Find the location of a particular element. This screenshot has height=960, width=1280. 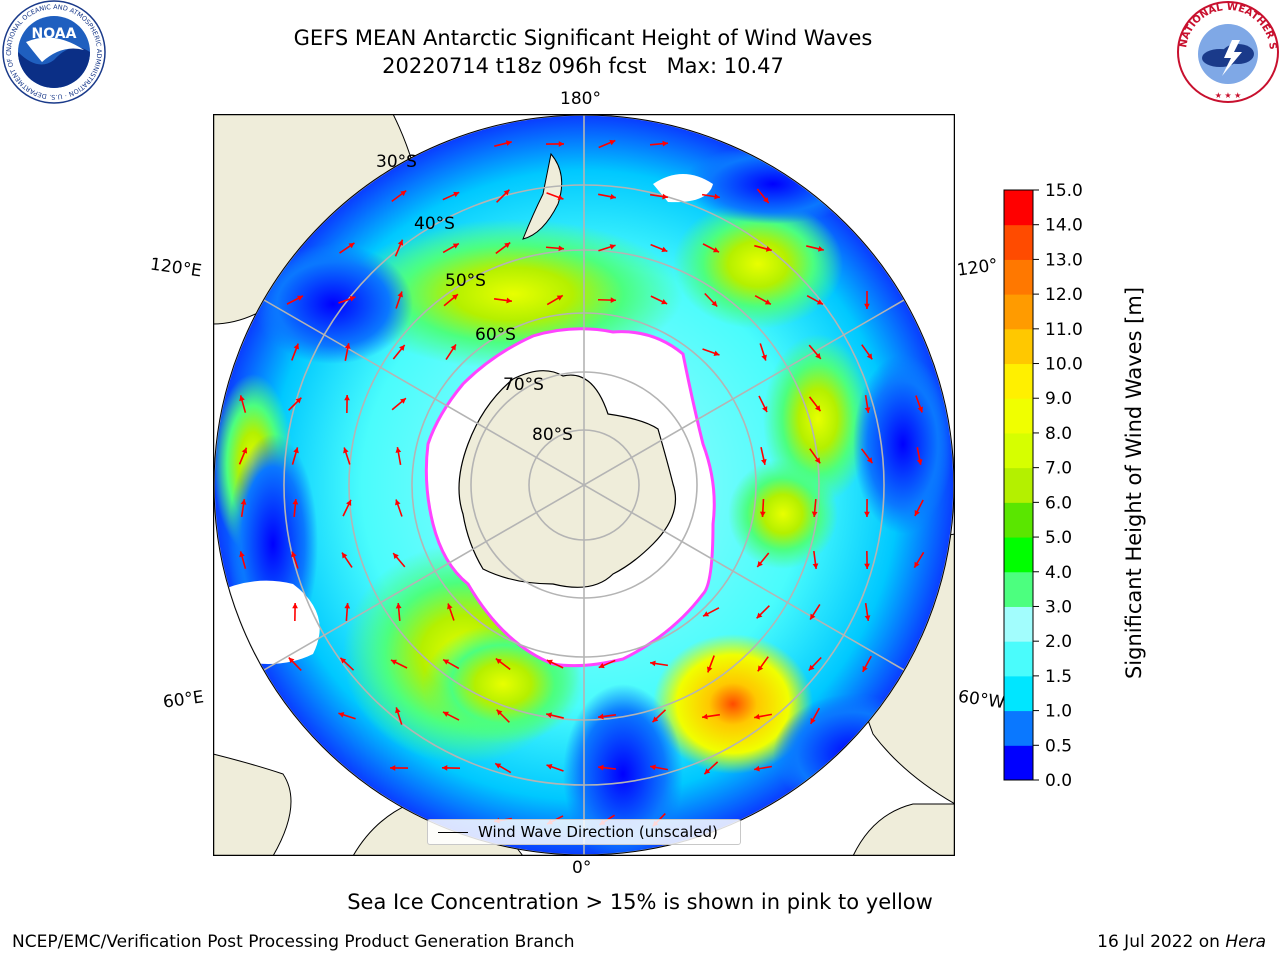

lat-label-70s: 70°S is located at coordinates (523, 385).